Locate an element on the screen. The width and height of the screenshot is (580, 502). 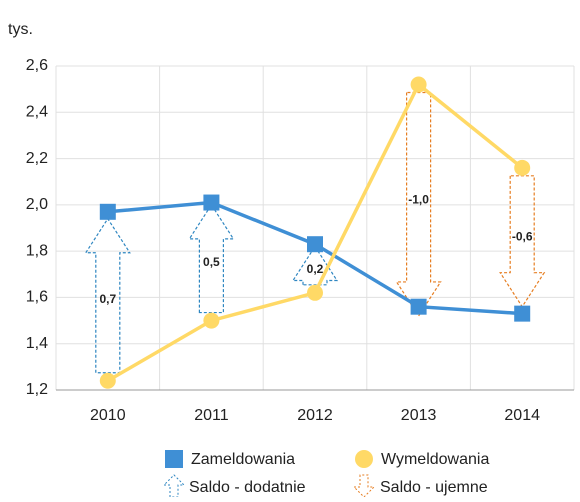
x-tick-label: 2011 is located at coordinates (211, 415).